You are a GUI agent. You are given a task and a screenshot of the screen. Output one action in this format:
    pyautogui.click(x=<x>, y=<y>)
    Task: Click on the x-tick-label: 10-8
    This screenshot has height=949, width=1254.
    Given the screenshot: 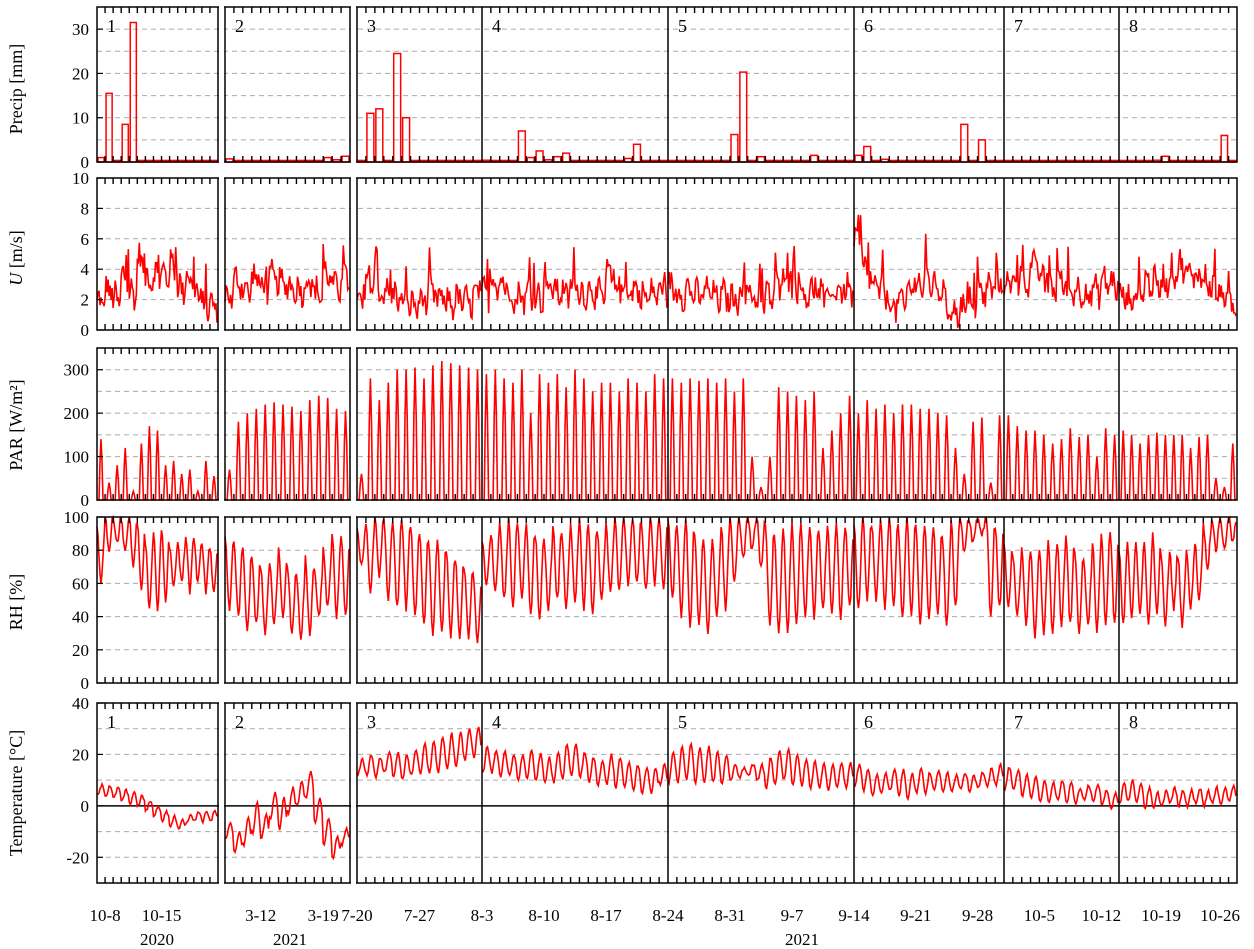 What is the action you would take?
    pyautogui.click(x=104, y=915)
    